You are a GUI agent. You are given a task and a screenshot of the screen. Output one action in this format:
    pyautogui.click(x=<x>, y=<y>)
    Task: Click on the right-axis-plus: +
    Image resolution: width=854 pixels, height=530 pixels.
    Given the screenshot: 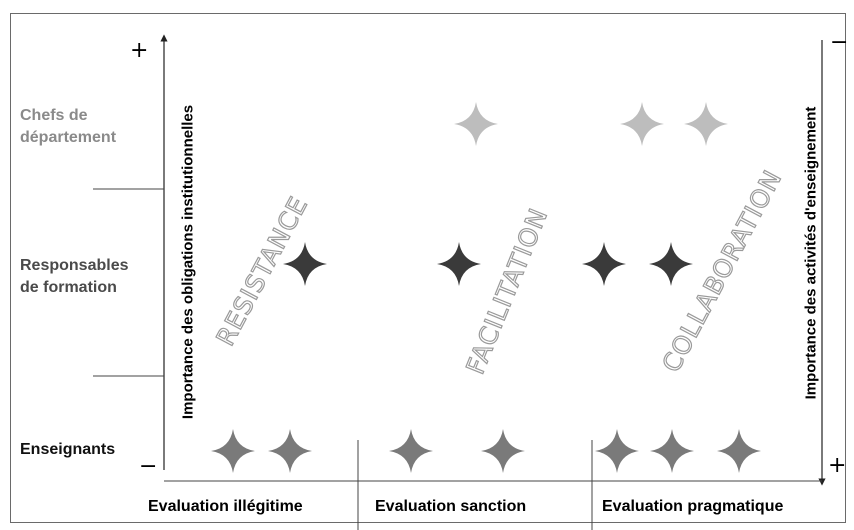 What is the action you would take?
    pyautogui.click(x=837, y=465)
    